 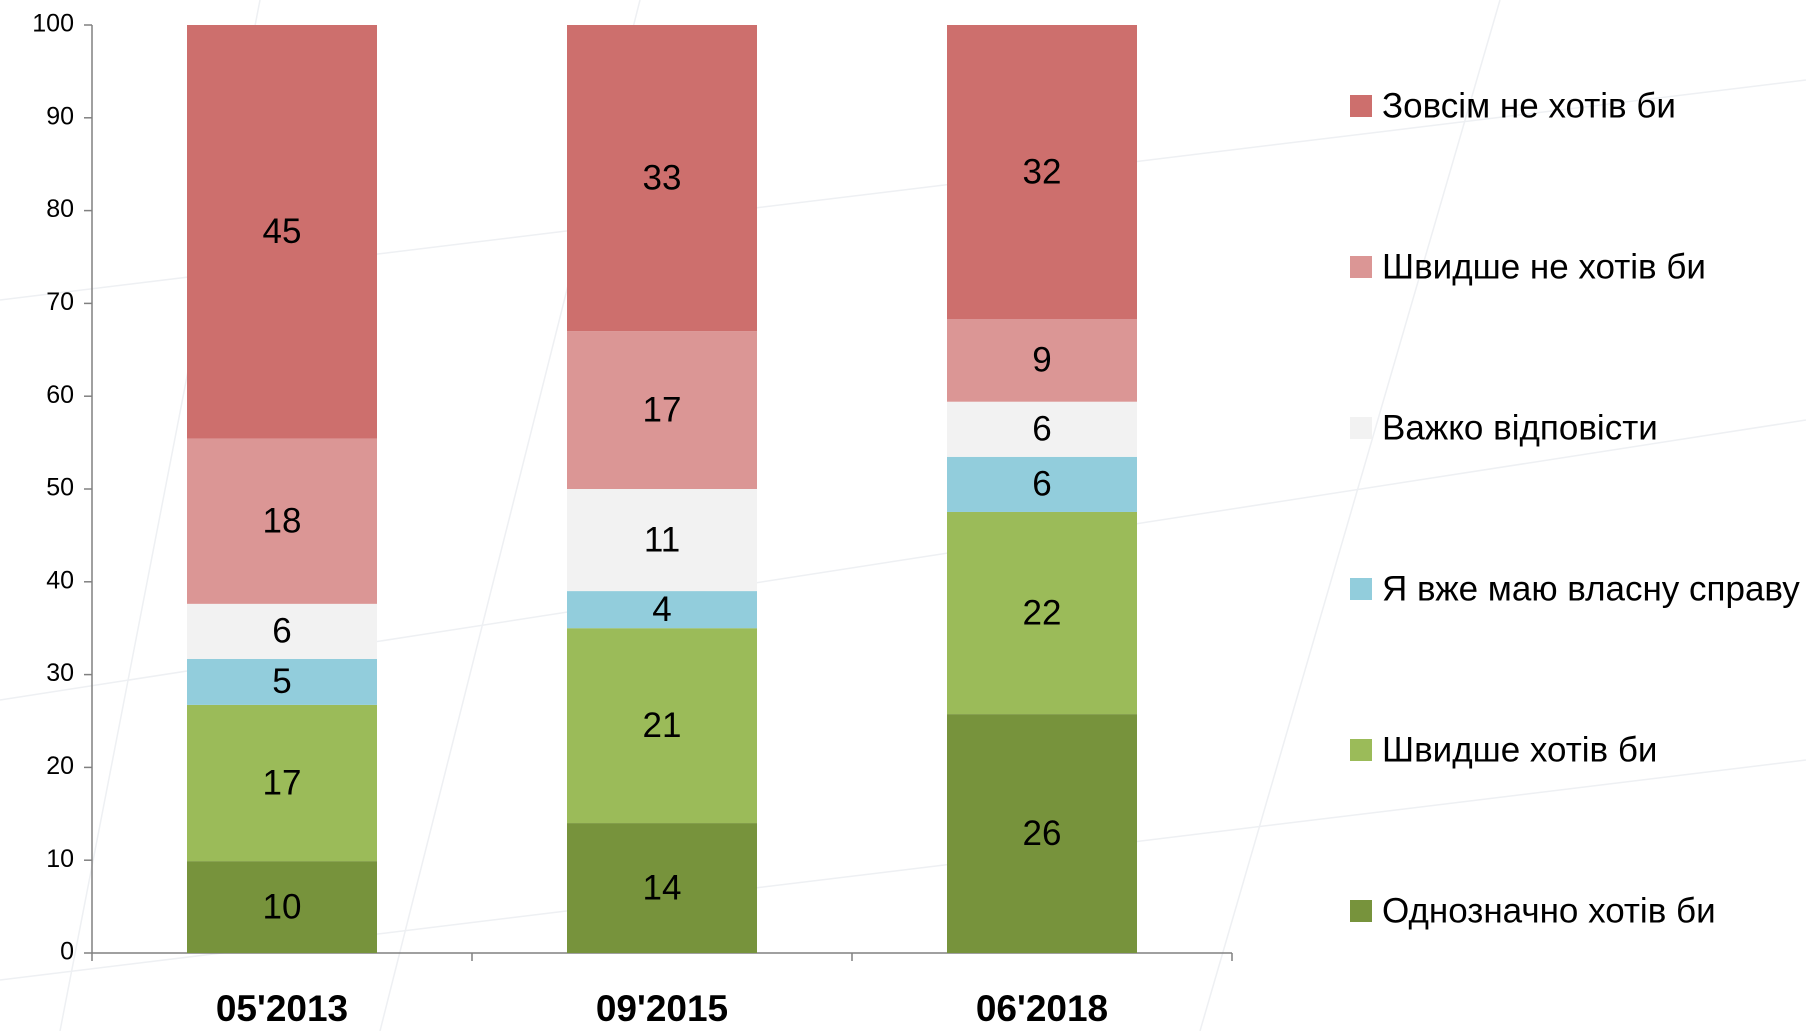 What do you see at coordinates (1549, 910) in the screenshot?
I see `legend-label: Однозначно хотів би` at bounding box center [1549, 910].